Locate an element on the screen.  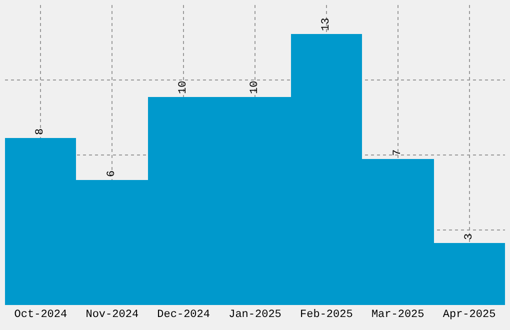
x-tick-label: Feb-2025 is located at coordinates (326, 315).